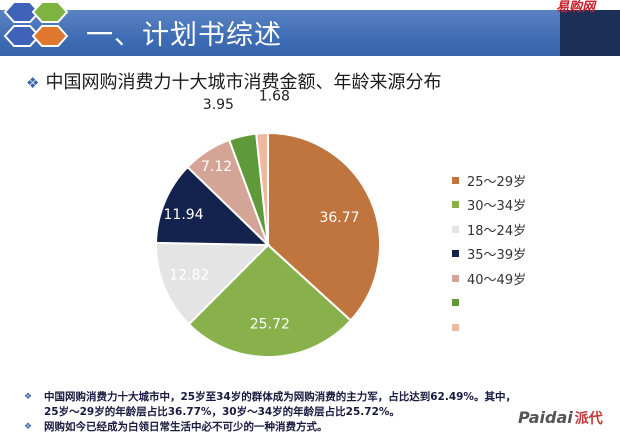  I want to click on header-band, so click(280, 33).